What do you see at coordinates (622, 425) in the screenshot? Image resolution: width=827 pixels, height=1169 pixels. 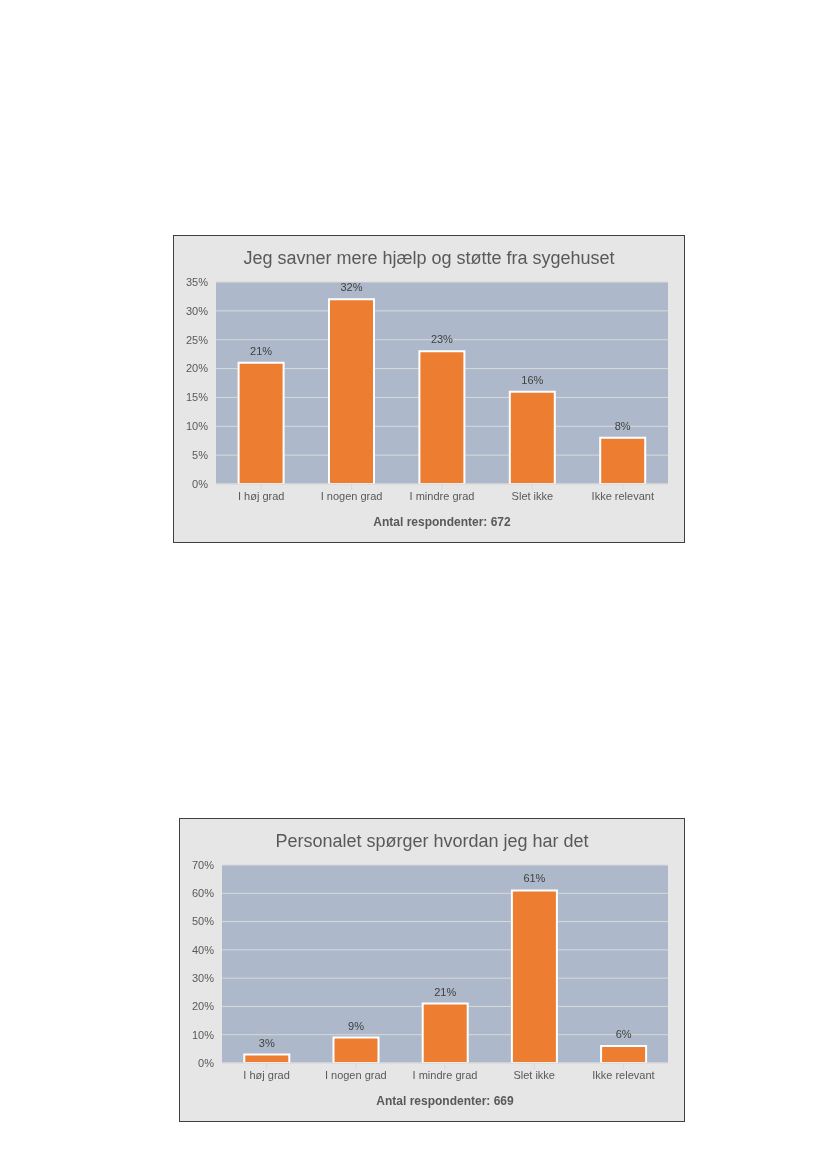 I see `data-label: 8%` at bounding box center [622, 425].